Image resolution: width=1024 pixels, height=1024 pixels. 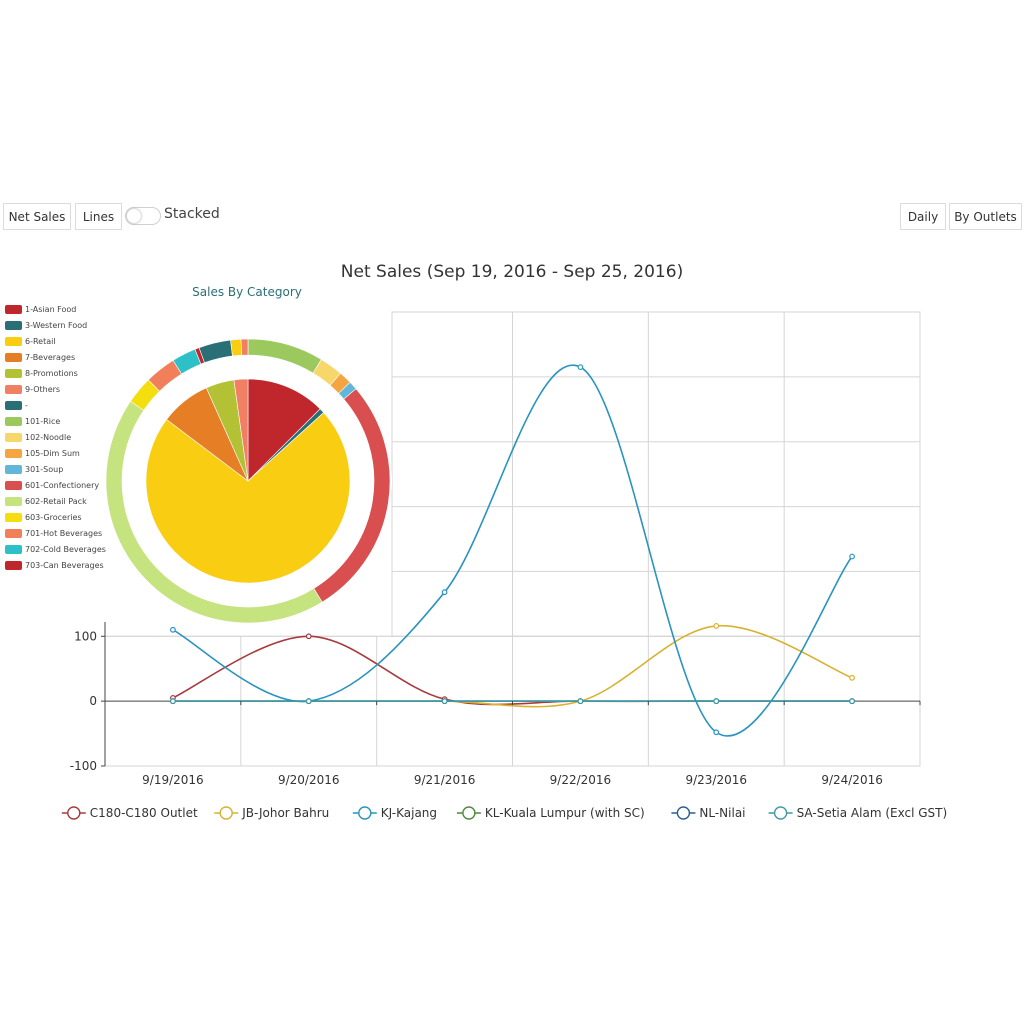 What do you see at coordinates (64, 533) in the screenshot?
I see `category-legend-label: 701-Hot Beverages` at bounding box center [64, 533].